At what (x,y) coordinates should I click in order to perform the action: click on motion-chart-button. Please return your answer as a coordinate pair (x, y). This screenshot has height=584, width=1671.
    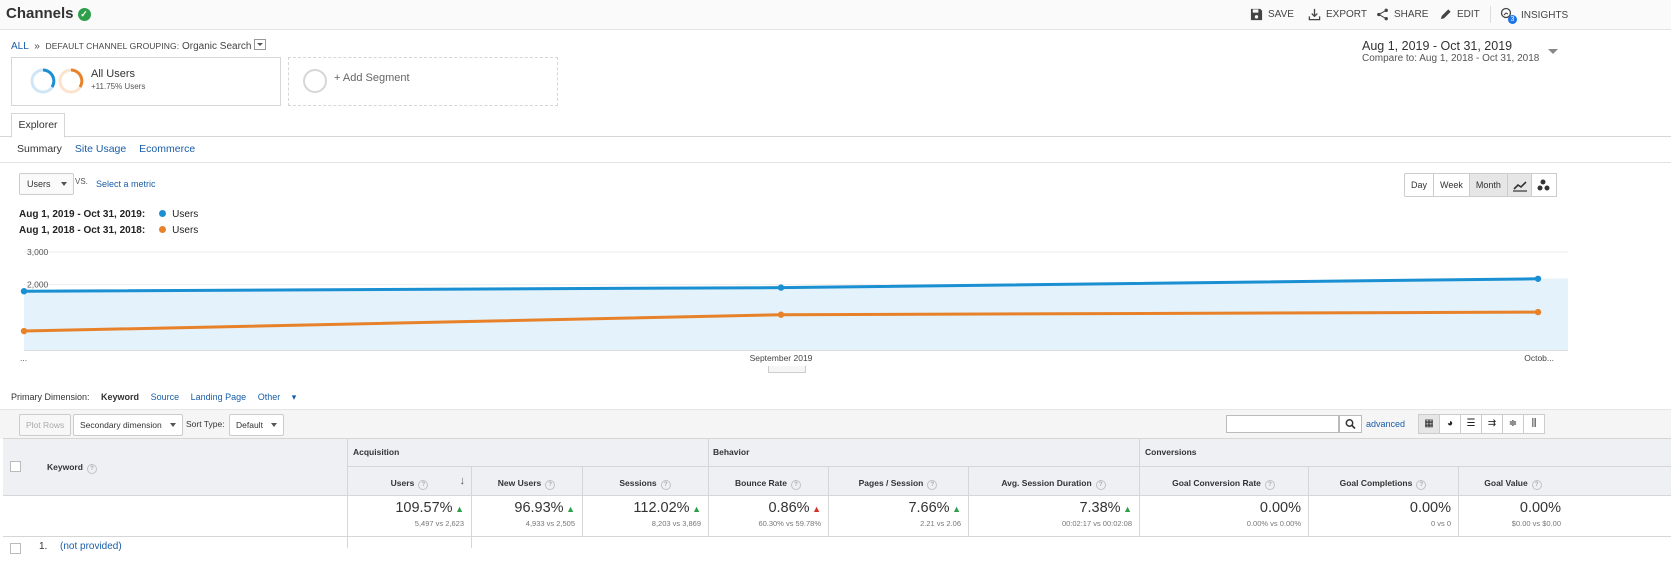
    Looking at the image, I should click on (1544, 185).